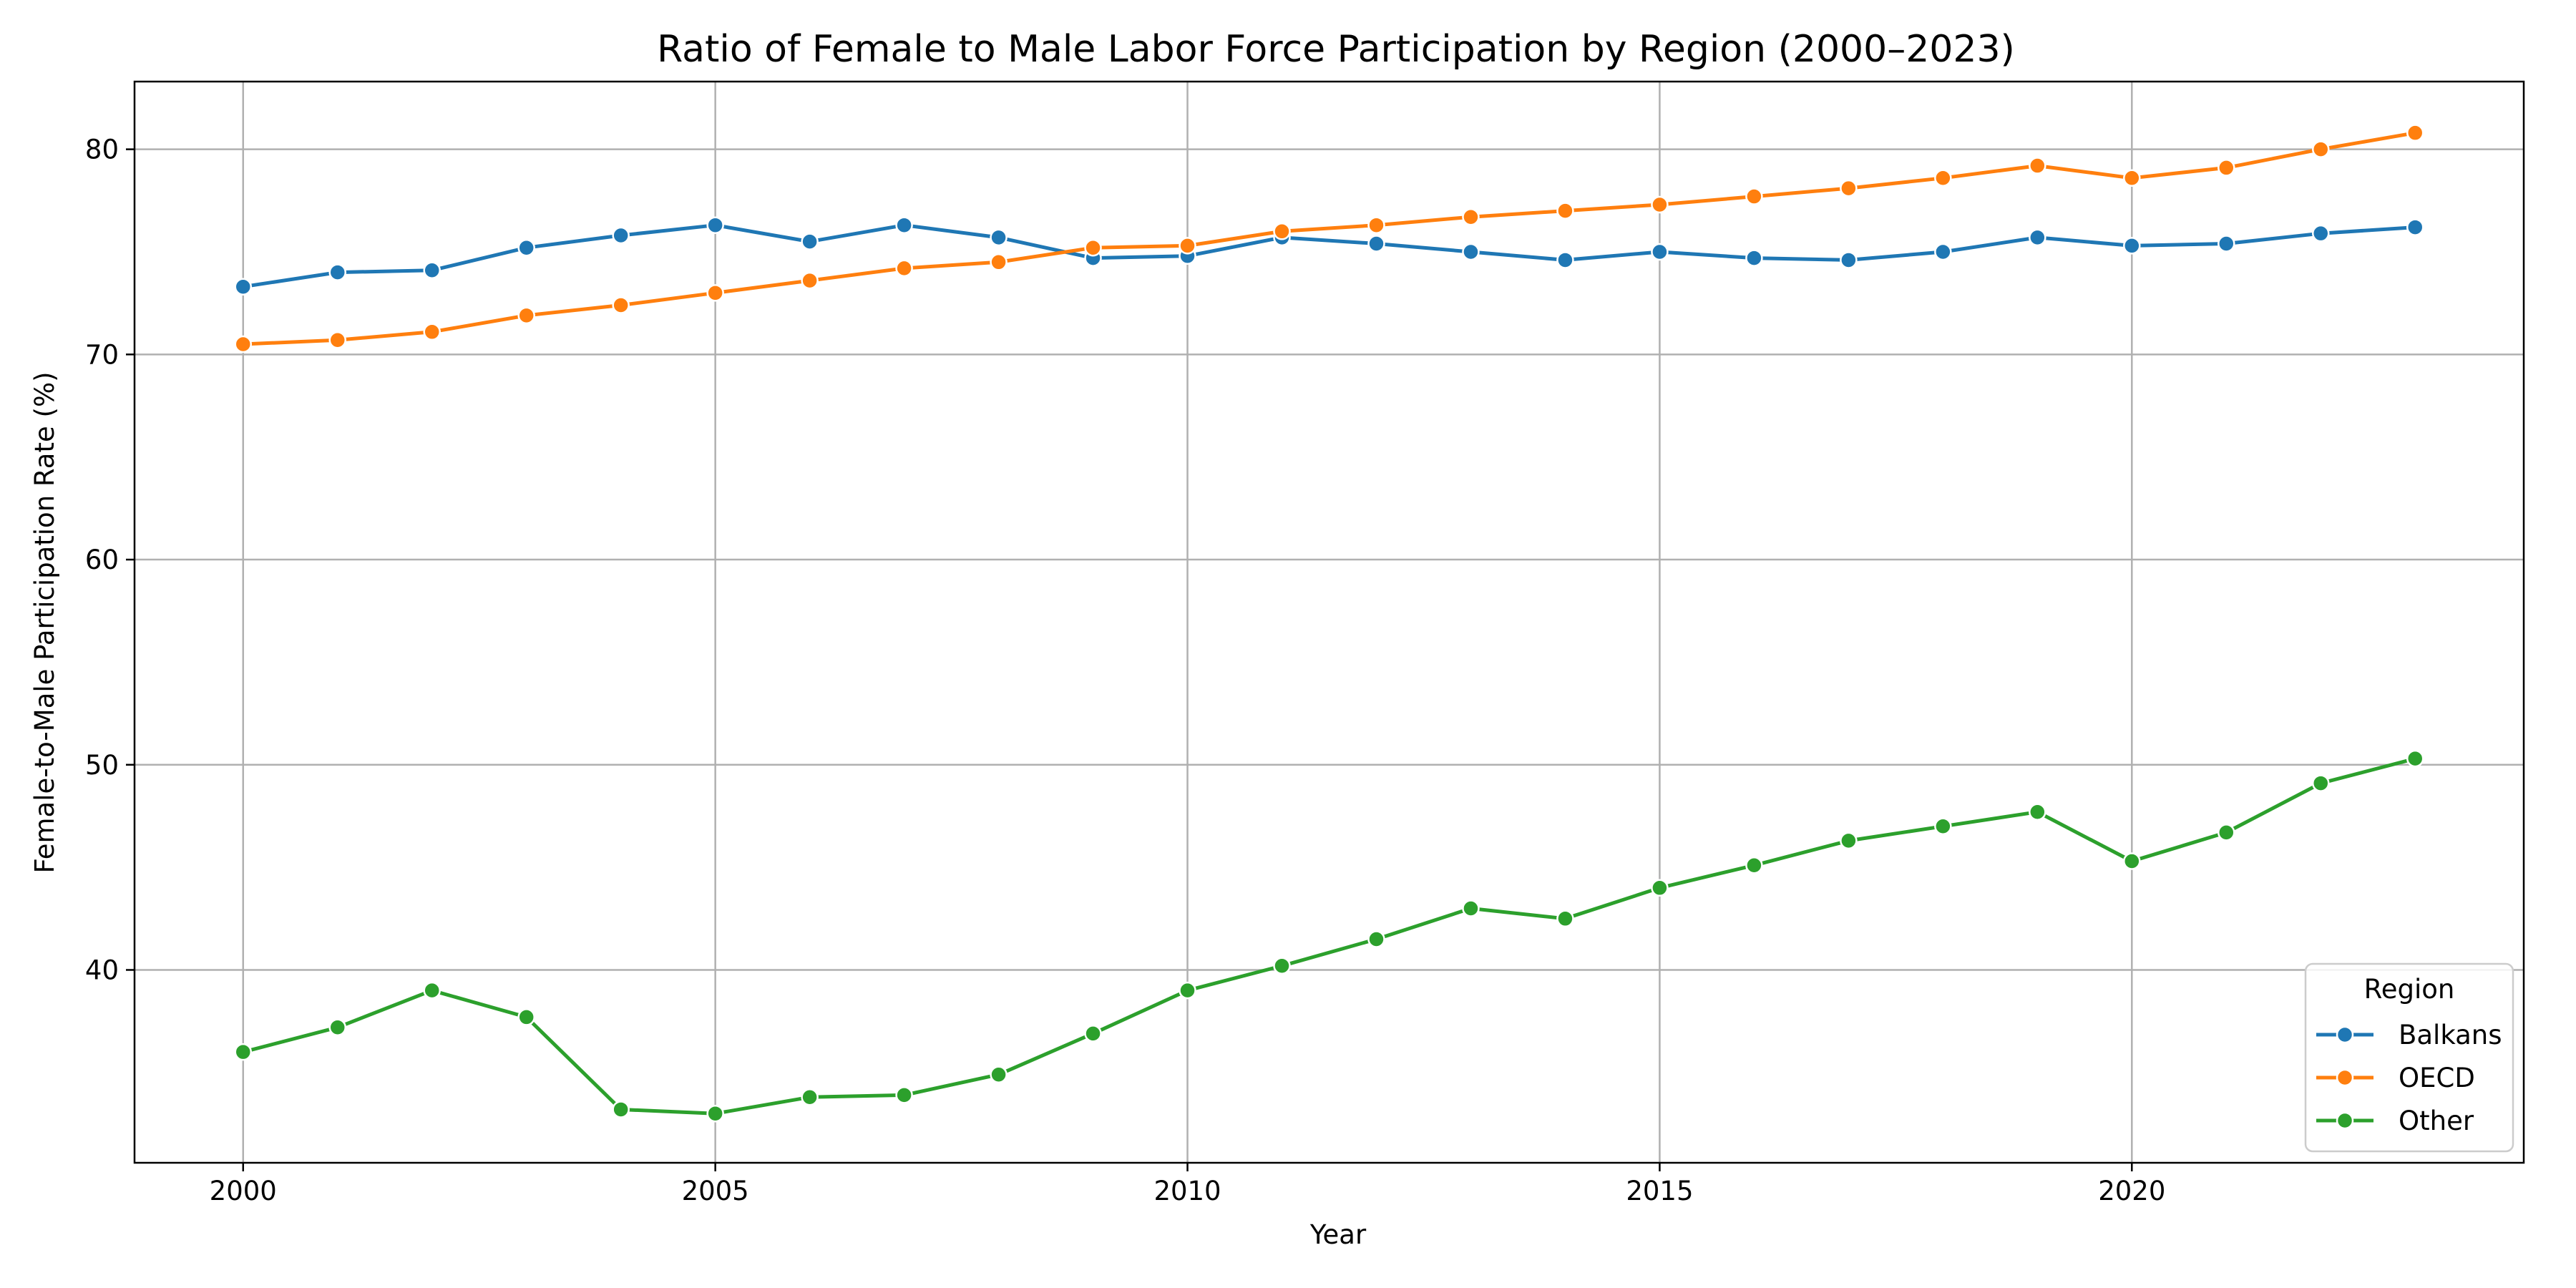 Image resolution: width=2576 pixels, height=1288 pixels. I want to click on y-axis-label: Female-to-Male Participation Rate (%), so click(44, 622).